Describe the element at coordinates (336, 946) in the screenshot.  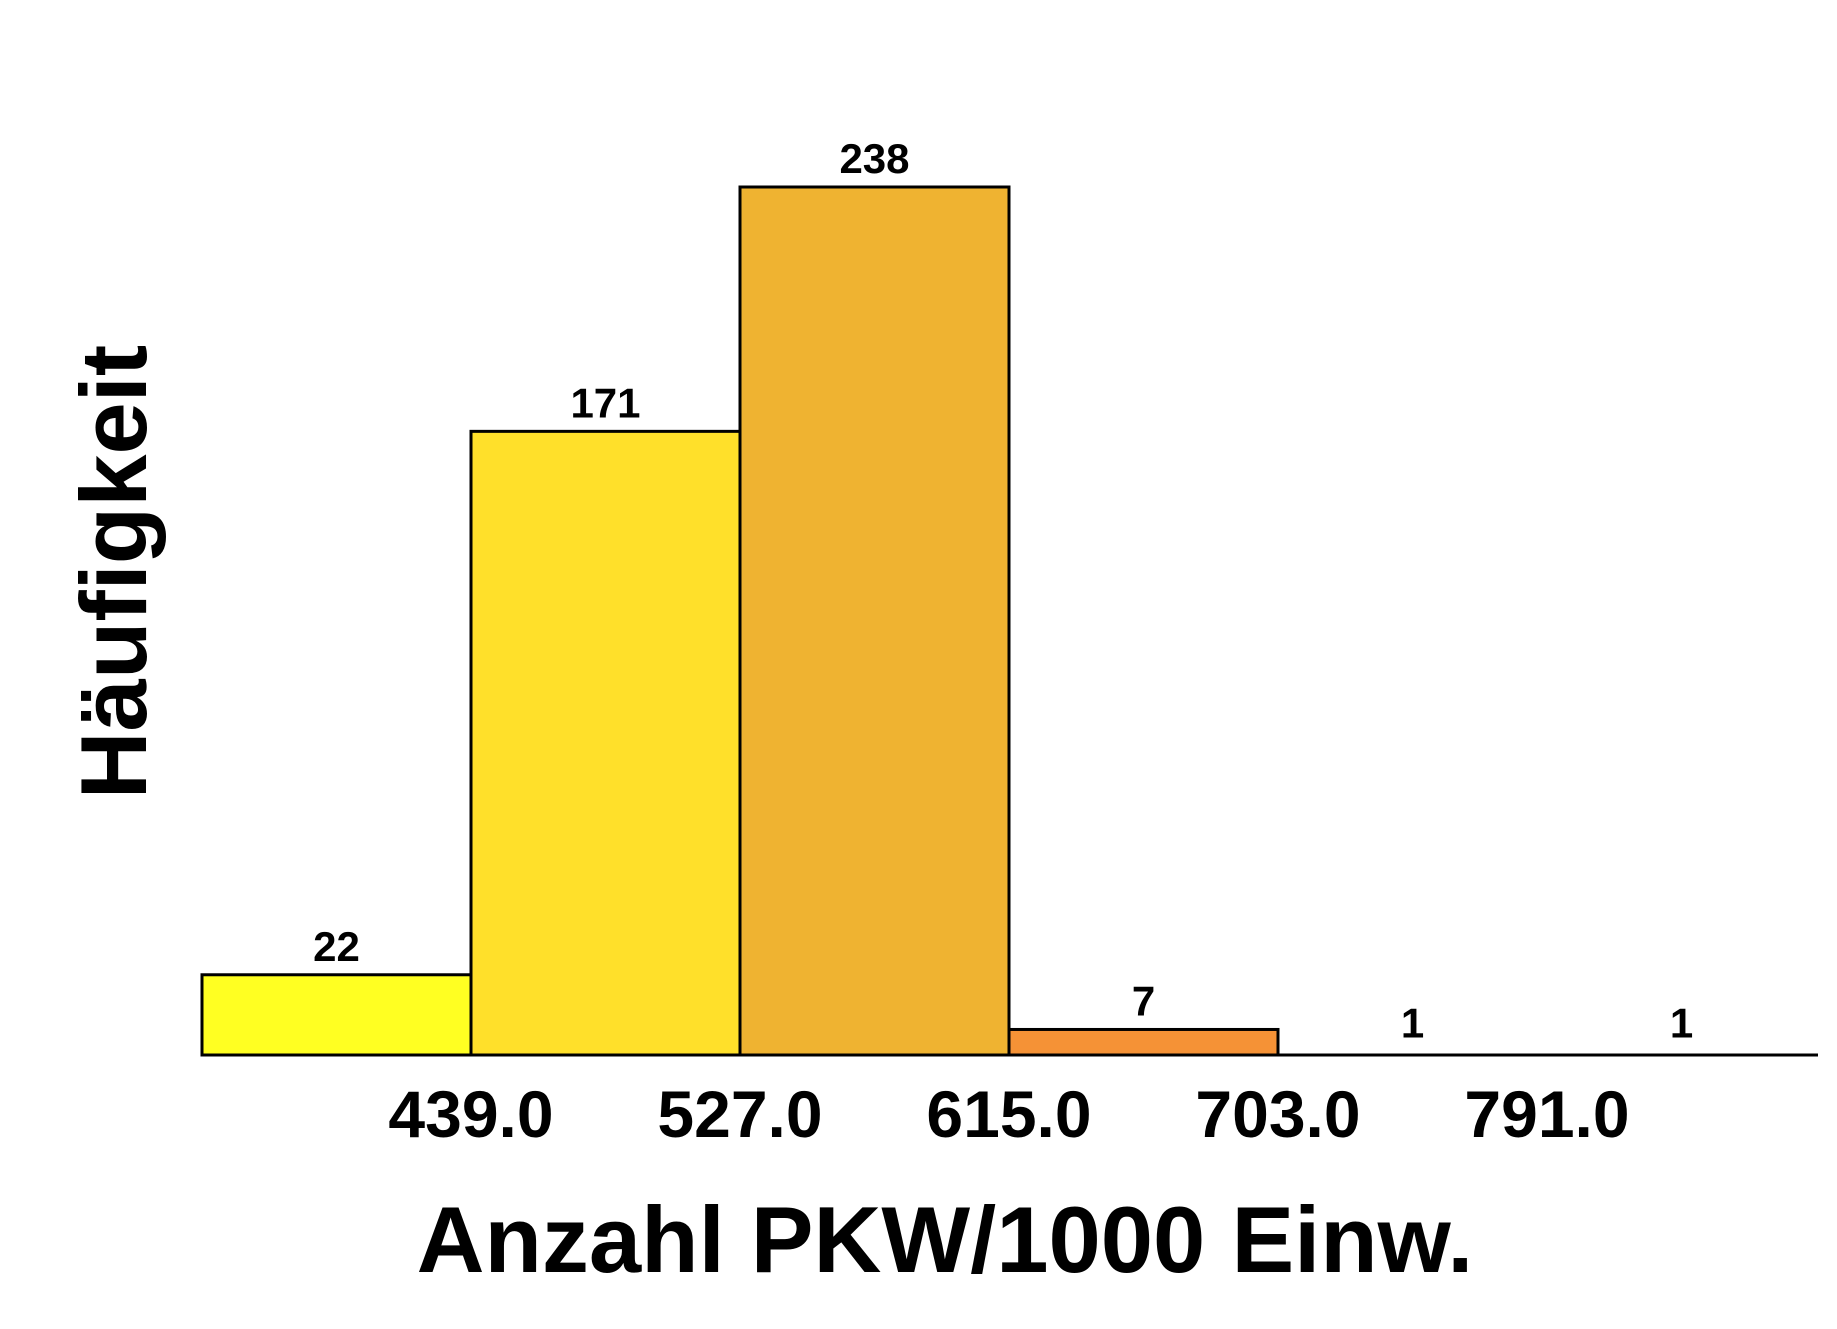
I see `bar-value-label: 22` at that location.